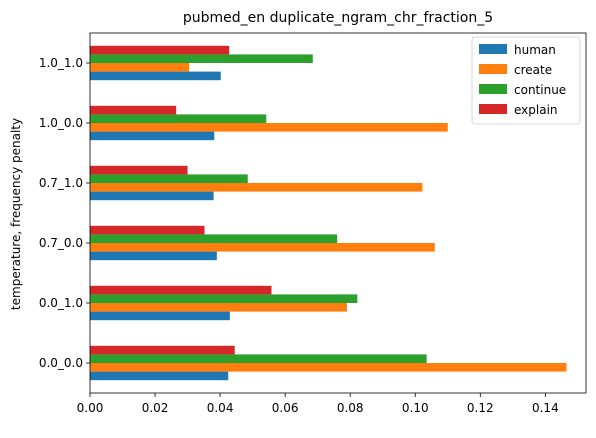  Describe the element at coordinates (415, 408) in the screenshot. I see `x-tick-label: 0.10` at that location.